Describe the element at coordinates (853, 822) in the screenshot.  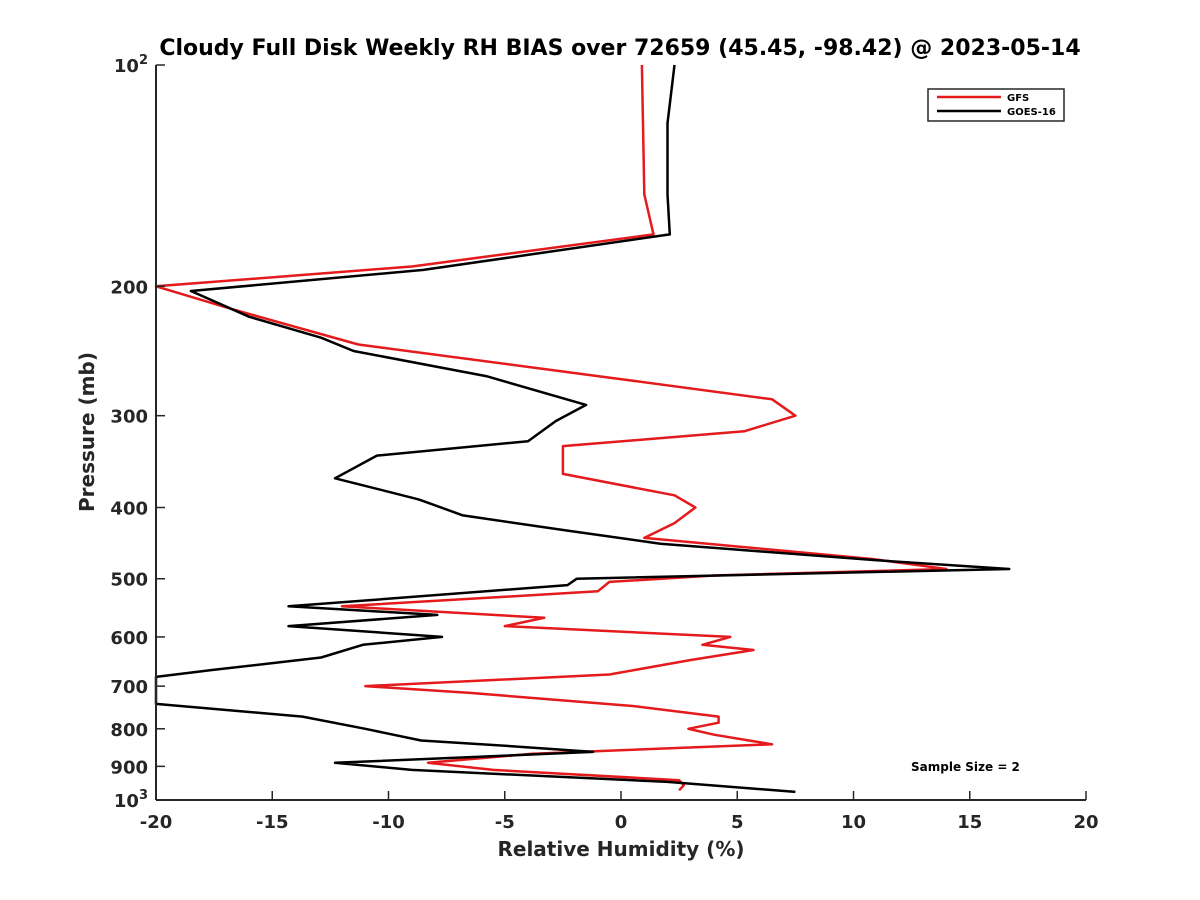
I see `x-tick-label: 10` at that location.